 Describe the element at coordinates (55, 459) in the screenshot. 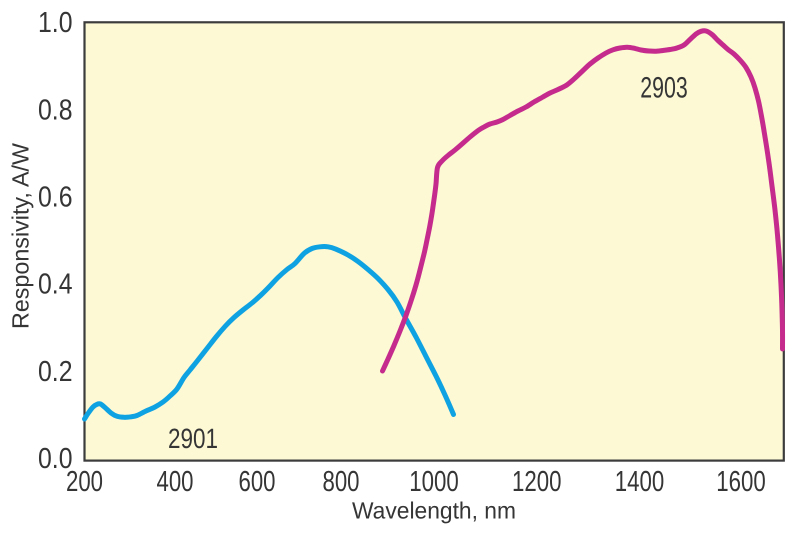

I see `svg-text: 0.0` at that location.